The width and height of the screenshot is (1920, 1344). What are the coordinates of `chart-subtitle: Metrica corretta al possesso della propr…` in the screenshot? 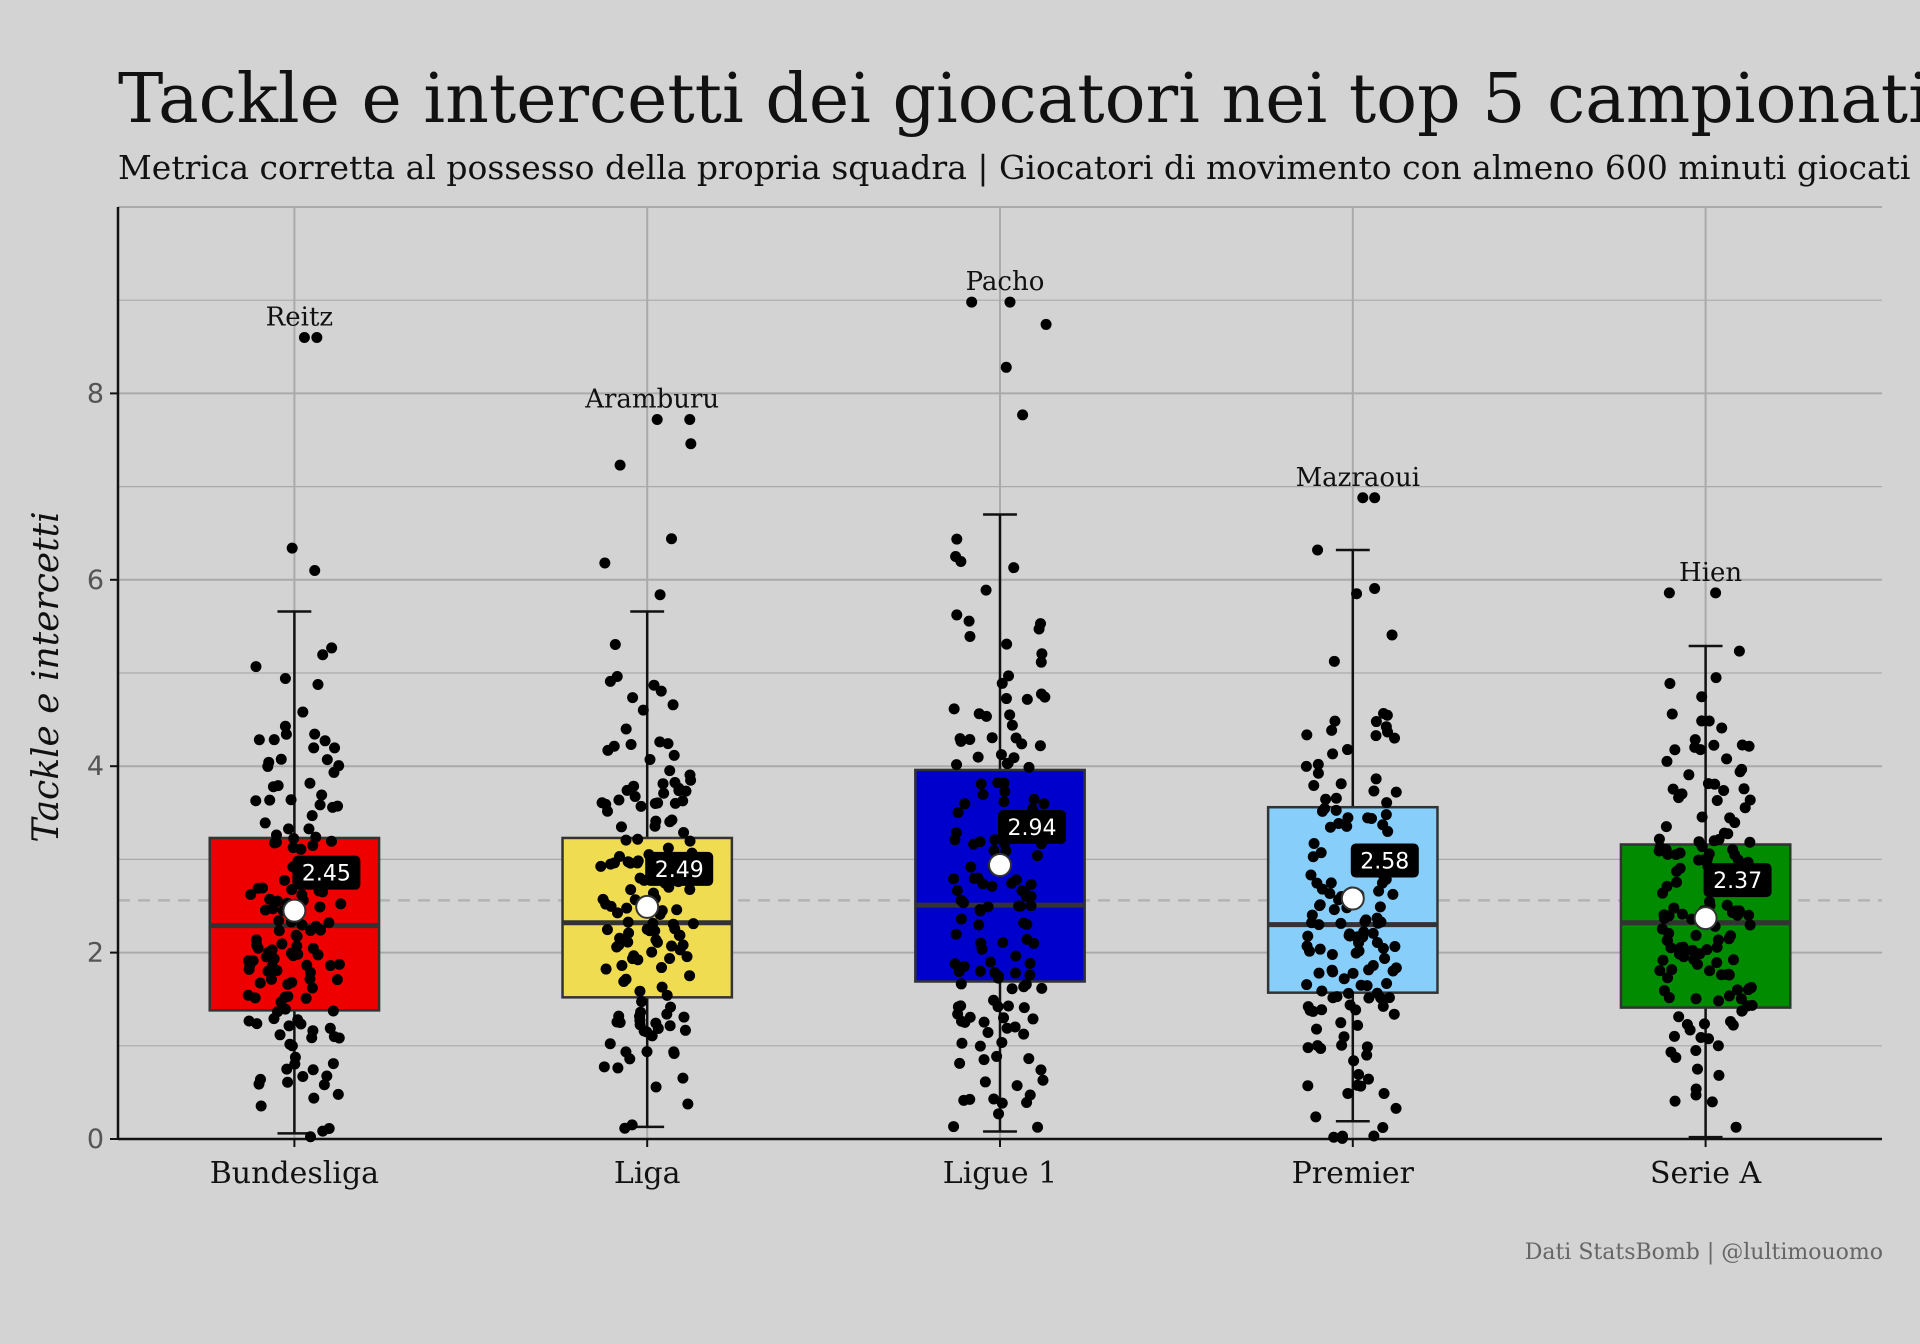 It's located at (1014, 167).